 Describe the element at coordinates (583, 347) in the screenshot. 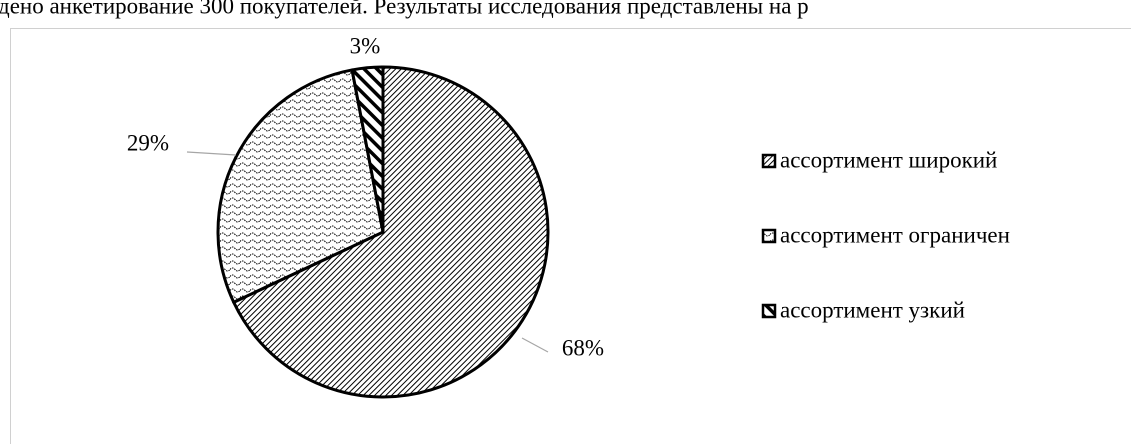

I see `data-label: 68%` at that location.